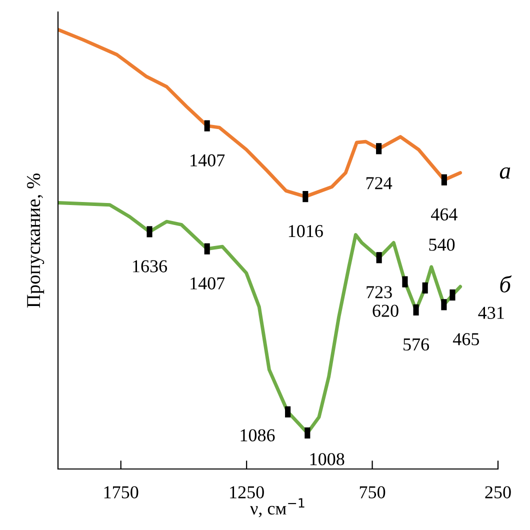 Image resolution: width=530 pixels, height=530 pixels. Describe the element at coordinates (442, 244) in the screenshot. I see `annotation: 540` at that location.